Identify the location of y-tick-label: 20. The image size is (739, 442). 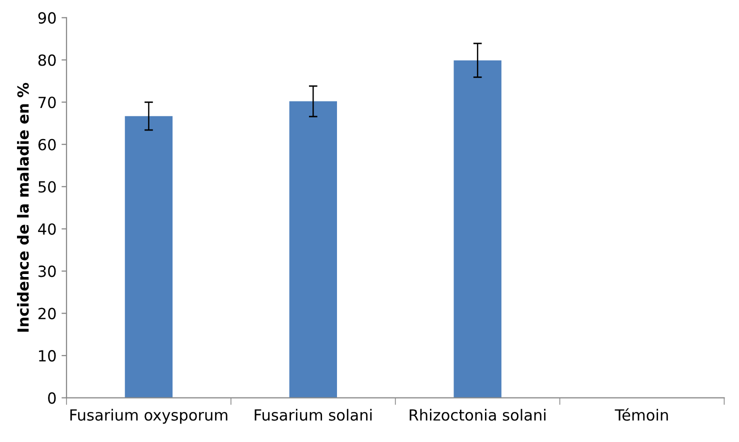
(47, 314).